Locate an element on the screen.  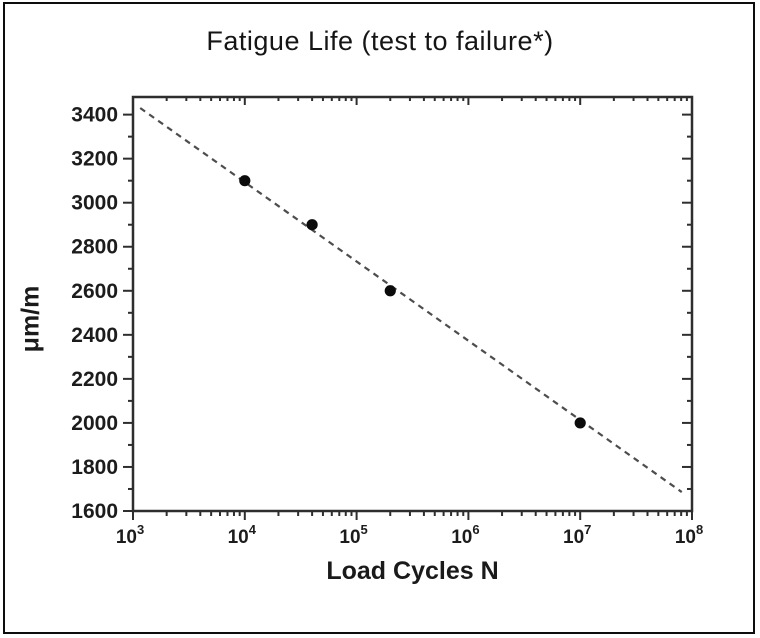
y-tick-label: 3000 is located at coordinates (94, 203).